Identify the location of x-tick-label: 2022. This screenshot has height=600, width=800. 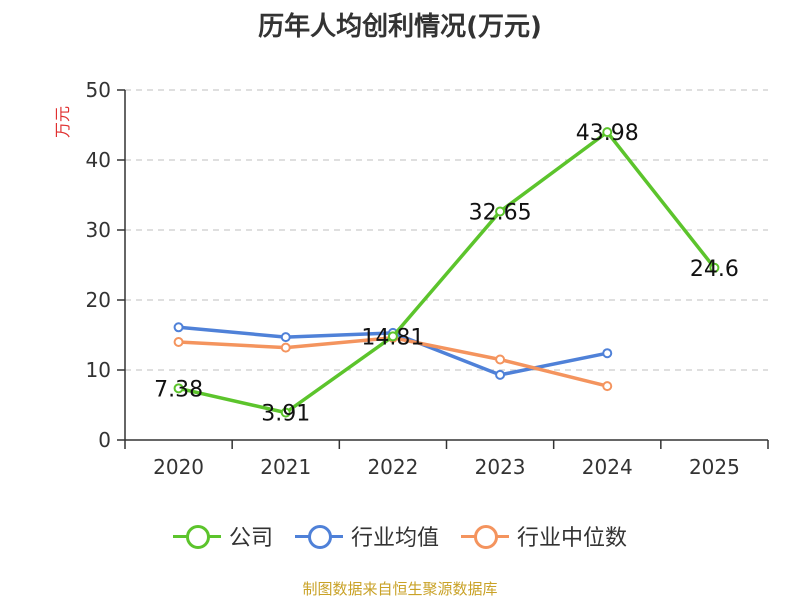
(392, 467).